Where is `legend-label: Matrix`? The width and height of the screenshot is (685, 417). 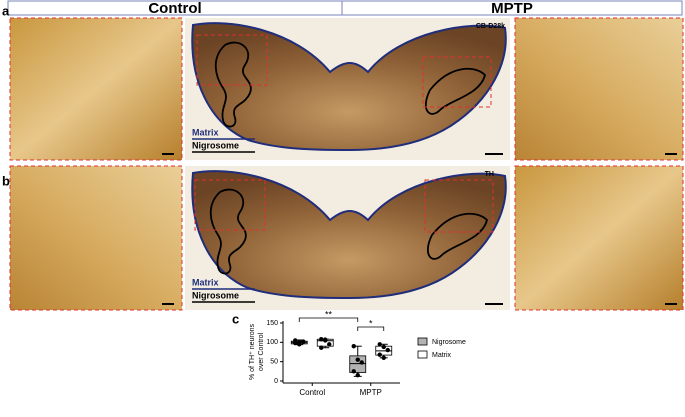
legend-label: Matrix is located at coordinates (442, 355).